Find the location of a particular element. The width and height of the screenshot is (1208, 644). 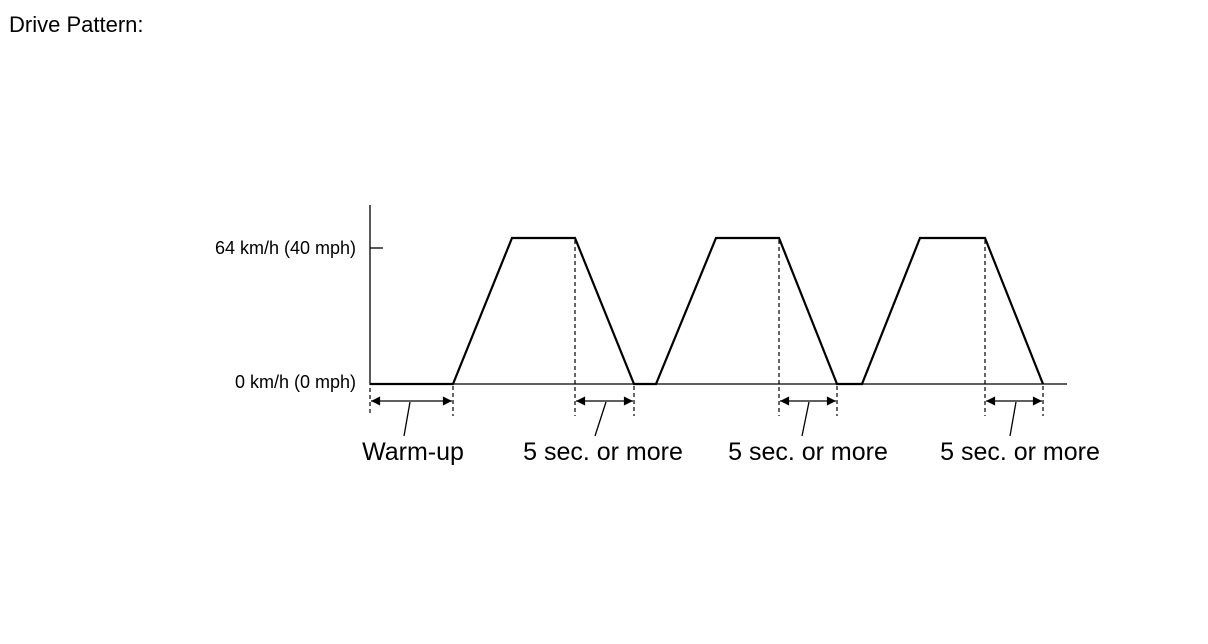

y-label: 64 km/h (40 mph) is located at coordinates (285, 248).